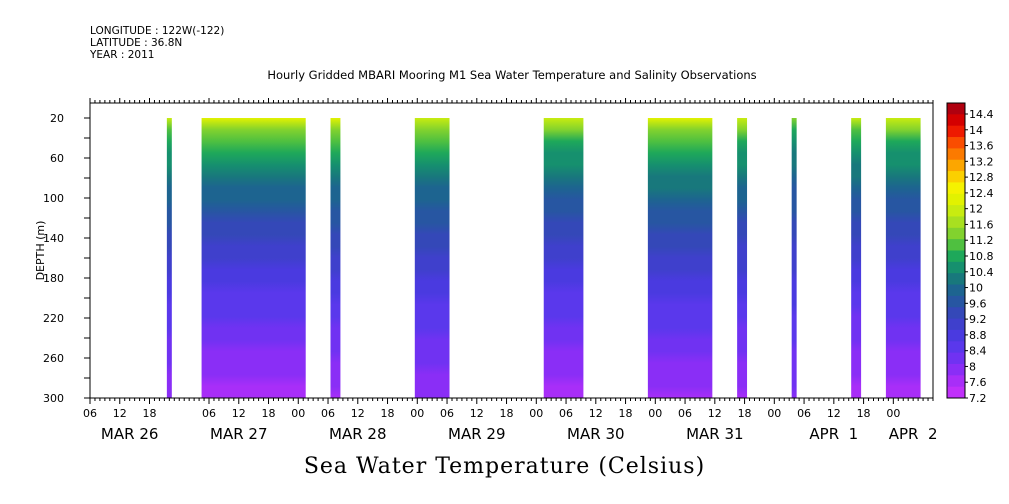 Image resolution: width=1009 pixels, height=504 pixels. Describe the element at coordinates (978, 382) in the screenshot. I see `colorbar-label: 7.6` at that location.